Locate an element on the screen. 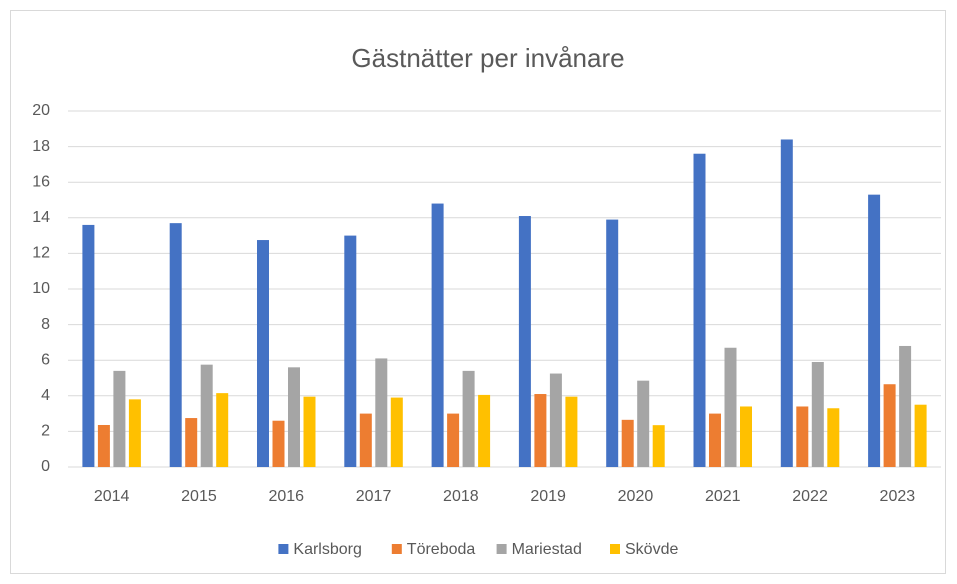  y-tick-label: 14 is located at coordinates (41, 217).